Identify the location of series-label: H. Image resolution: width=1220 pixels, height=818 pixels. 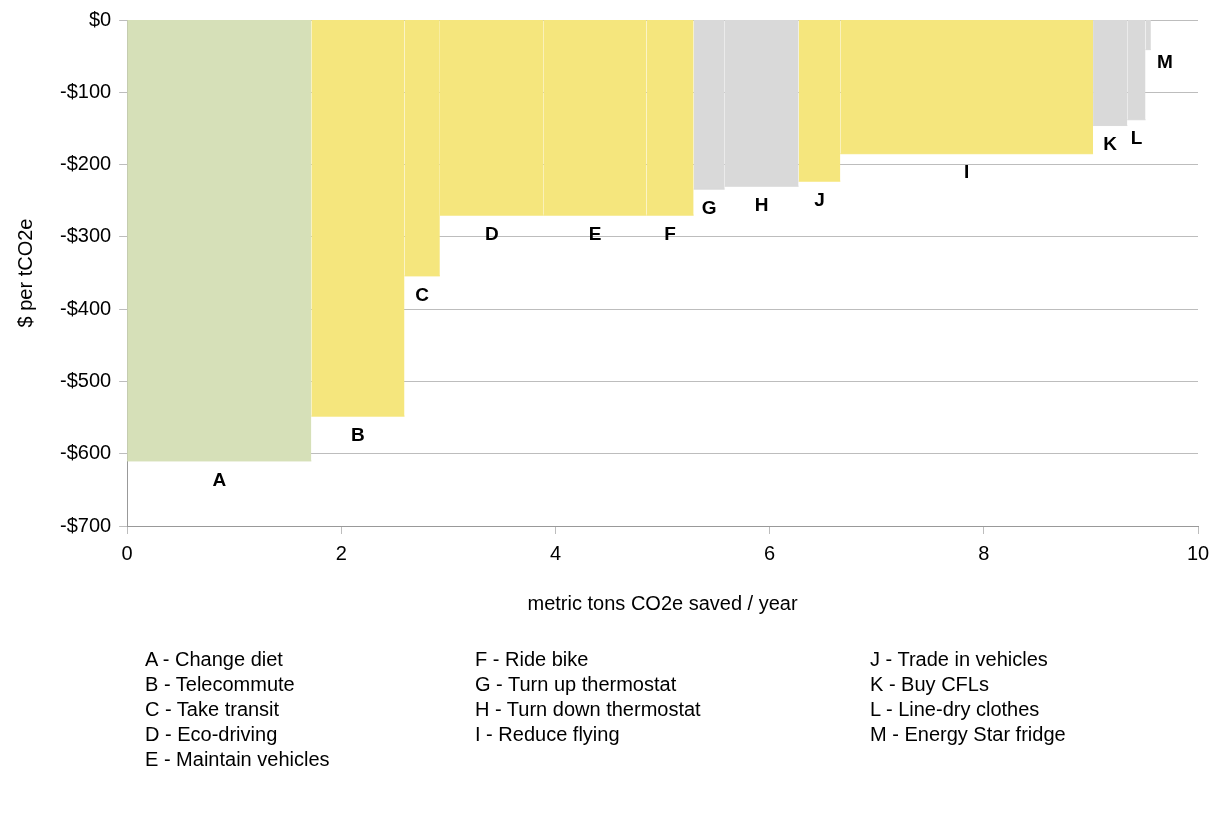
(761, 204).